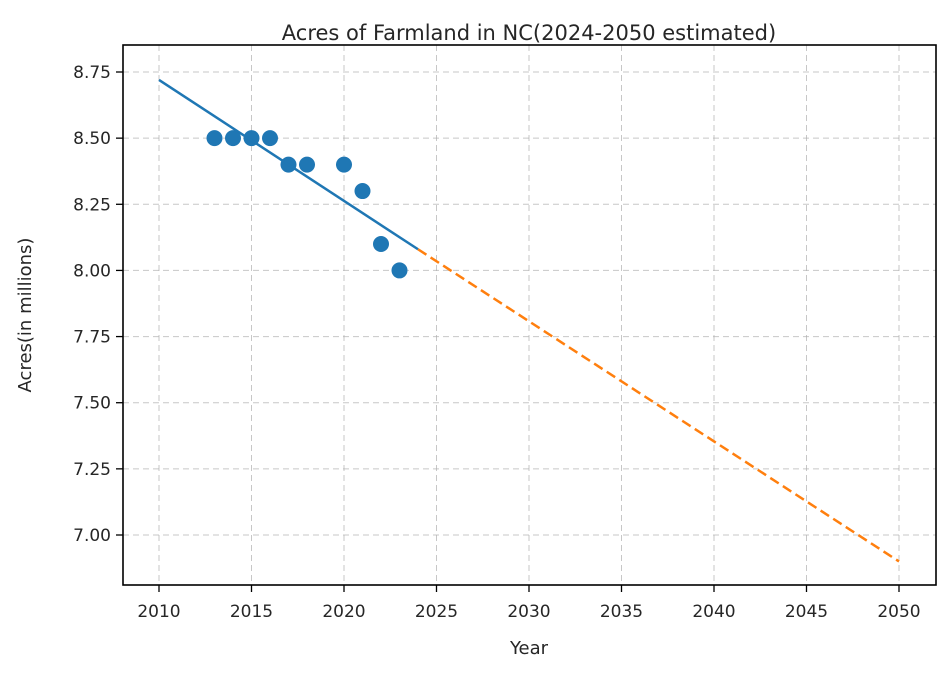 The width and height of the screenshot is (947, 674). What do you see at coordinates (713, 612) in the screenshot?
I see `x-tick-label: 2040` at bounding box center [713, 612].